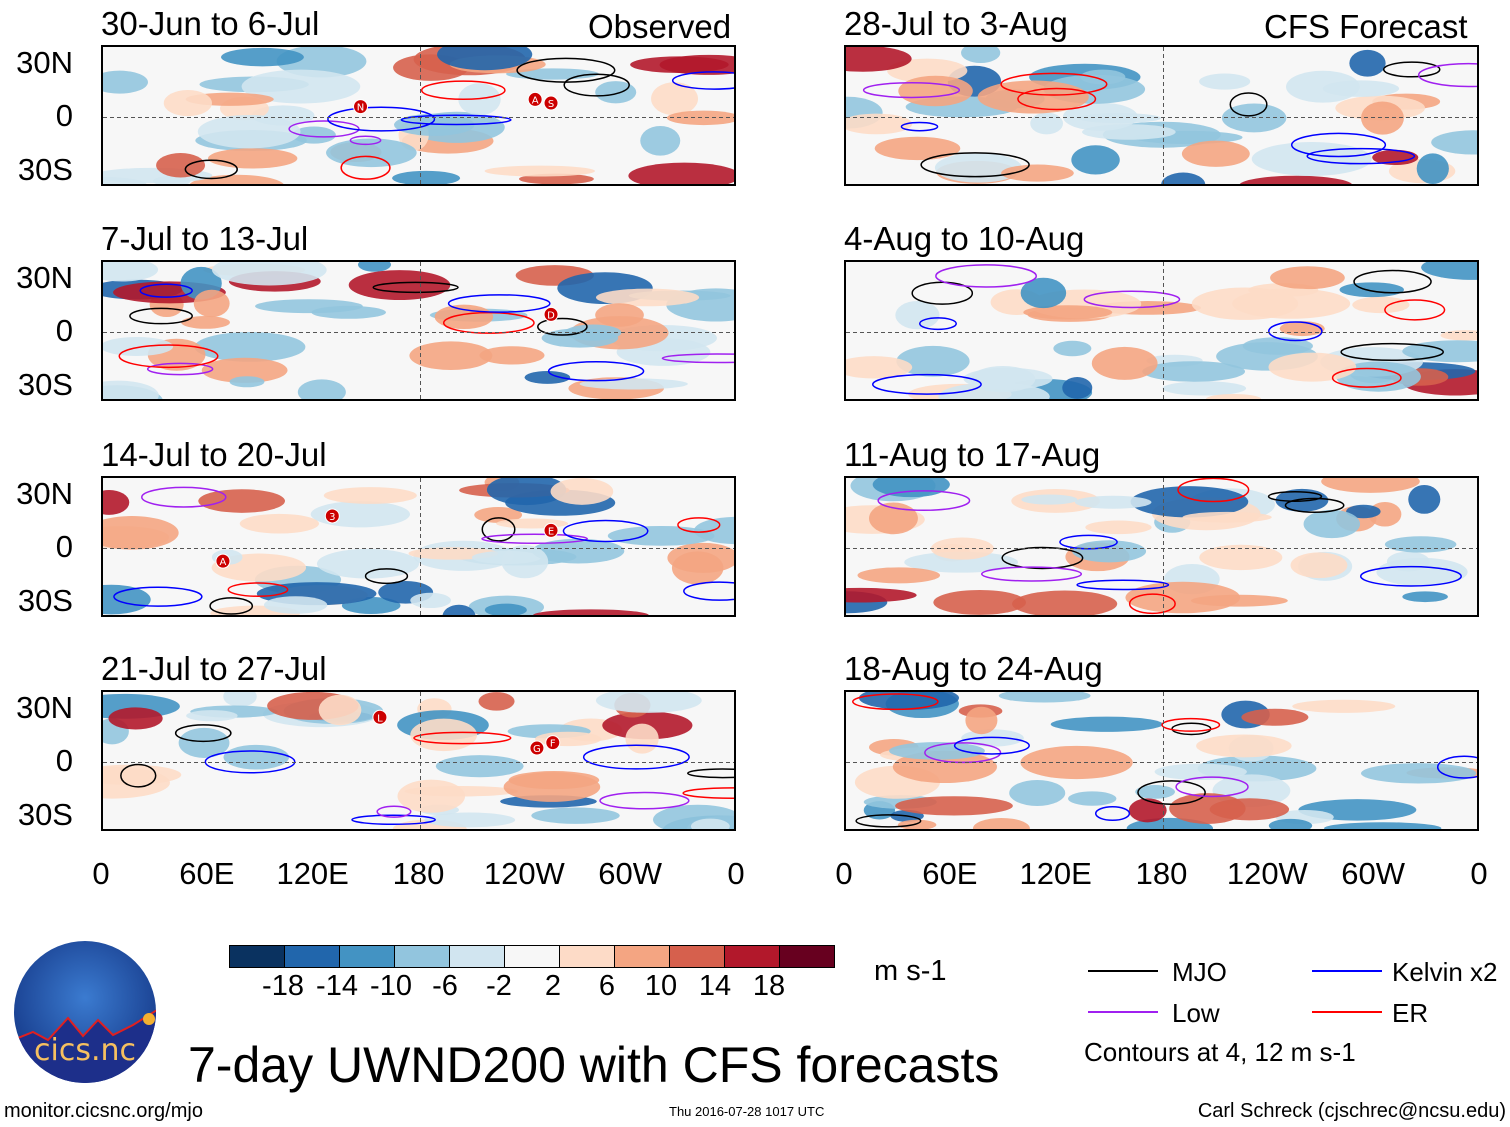  Describe the element at coordinates (1196, 1013) in the screenshot. I see `legend-low: Low` at that location.